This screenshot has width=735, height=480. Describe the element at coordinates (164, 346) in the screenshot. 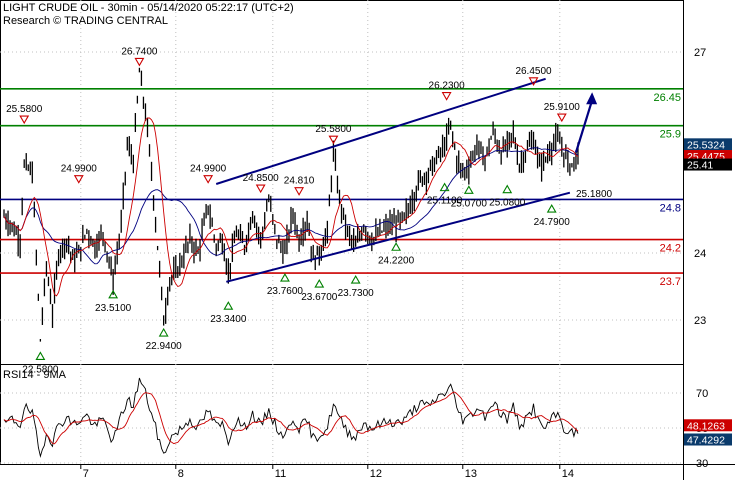

I see `marker-label: 22.9400` at that location.